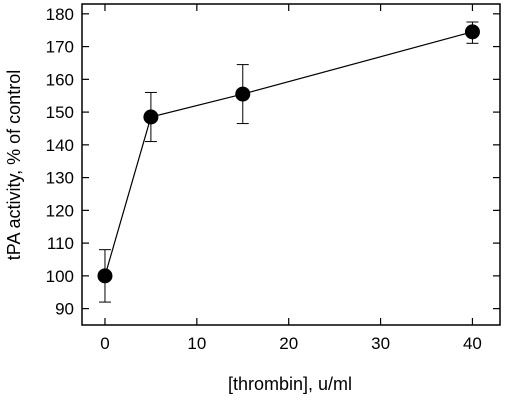 The height and width of the screenshot is (405, 520). Describe the element at coordinates (60, 79) in the screenshot. I see `y-tick-label: 160` at that location.